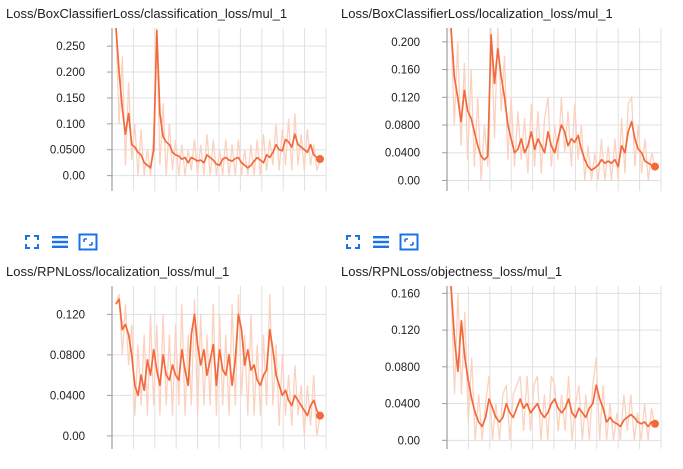 The width and height of the screenshot is (683, 469). I want to click on chart-title: Loss/RPNLoss/objectness_loss/mul_1, so click(452, 271).